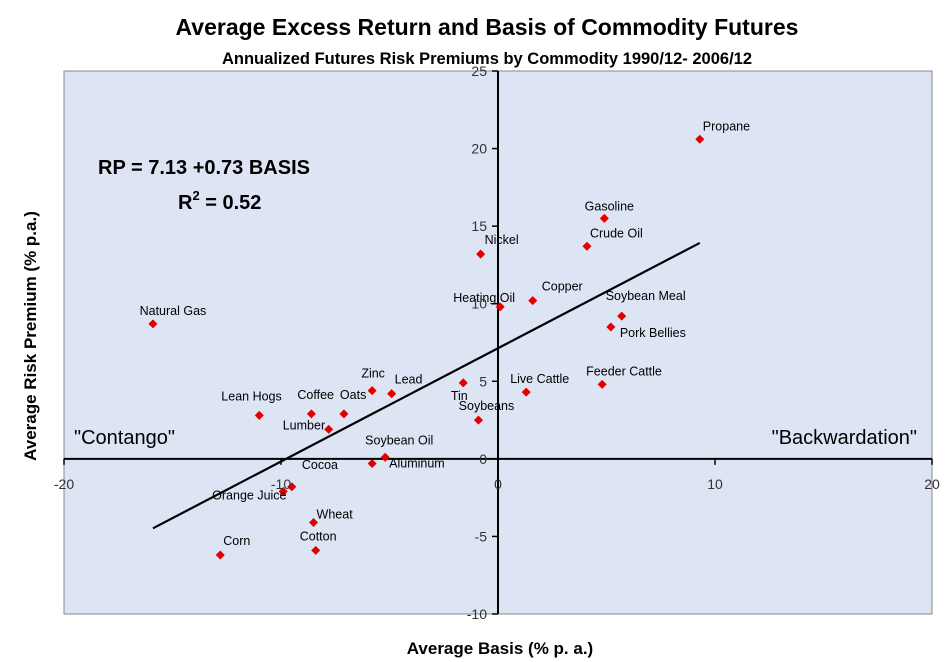 The image size is (951, 662). Describe the element at coordinates (616, 233) in the screenshot. I see `point-label: Crude Oil` at that location.